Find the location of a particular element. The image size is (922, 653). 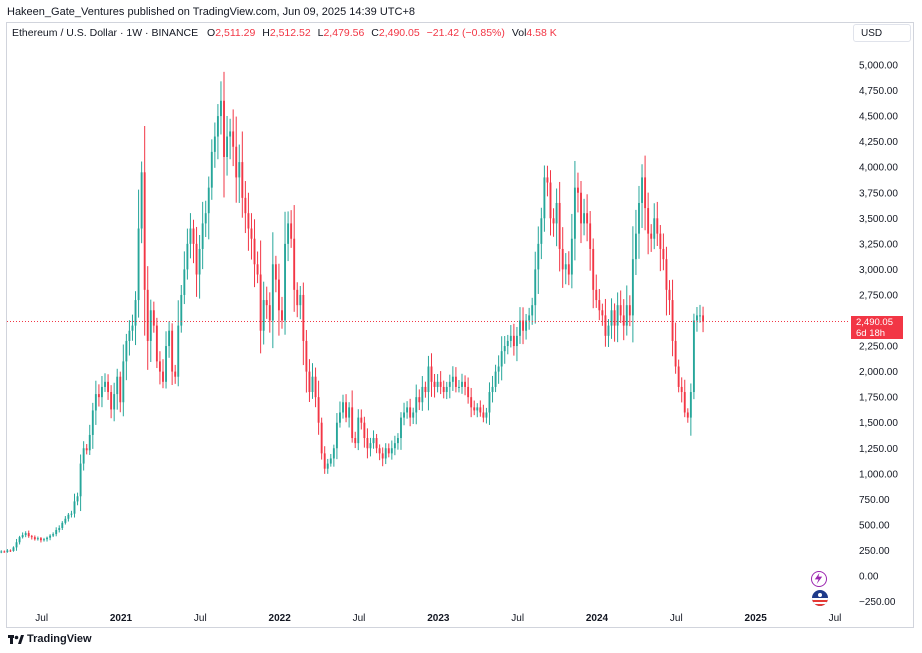

currency-selector: USD is located at coordinates (882, 33).